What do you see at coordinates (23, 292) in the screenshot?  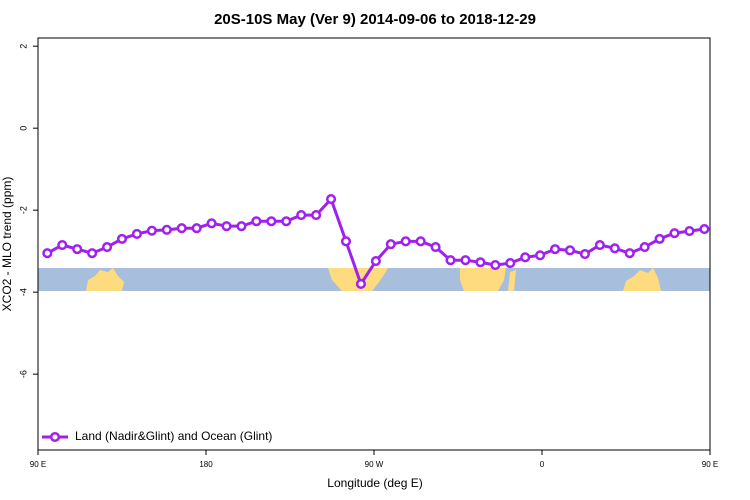 I see `y-tick-label: -4` at bounding box center [23, 292].